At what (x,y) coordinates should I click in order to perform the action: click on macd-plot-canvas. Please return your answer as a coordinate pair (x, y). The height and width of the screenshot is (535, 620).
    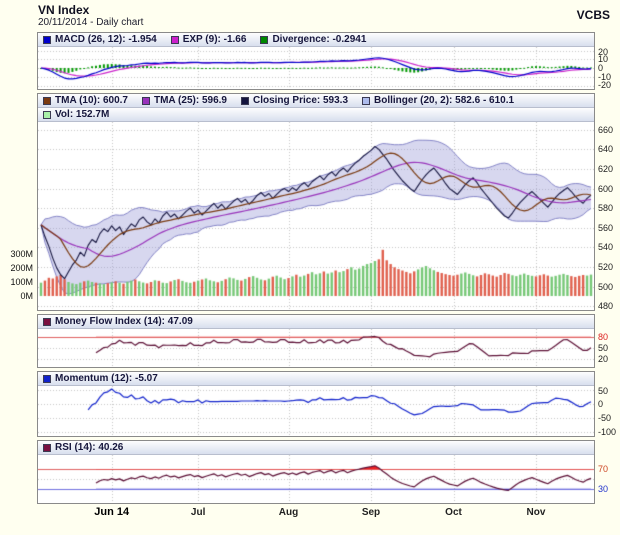
    Looking at the image, I should click on (316, 68).